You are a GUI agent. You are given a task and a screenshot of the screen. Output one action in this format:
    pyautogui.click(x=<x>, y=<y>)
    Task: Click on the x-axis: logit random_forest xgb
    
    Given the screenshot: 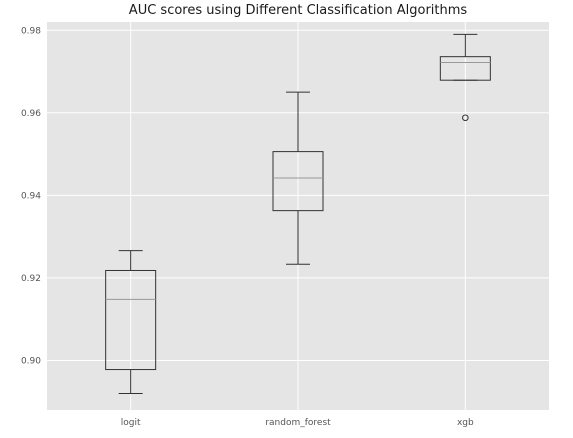 What is the action you would take?
    pyautogui.click(x=297, y=423)
    